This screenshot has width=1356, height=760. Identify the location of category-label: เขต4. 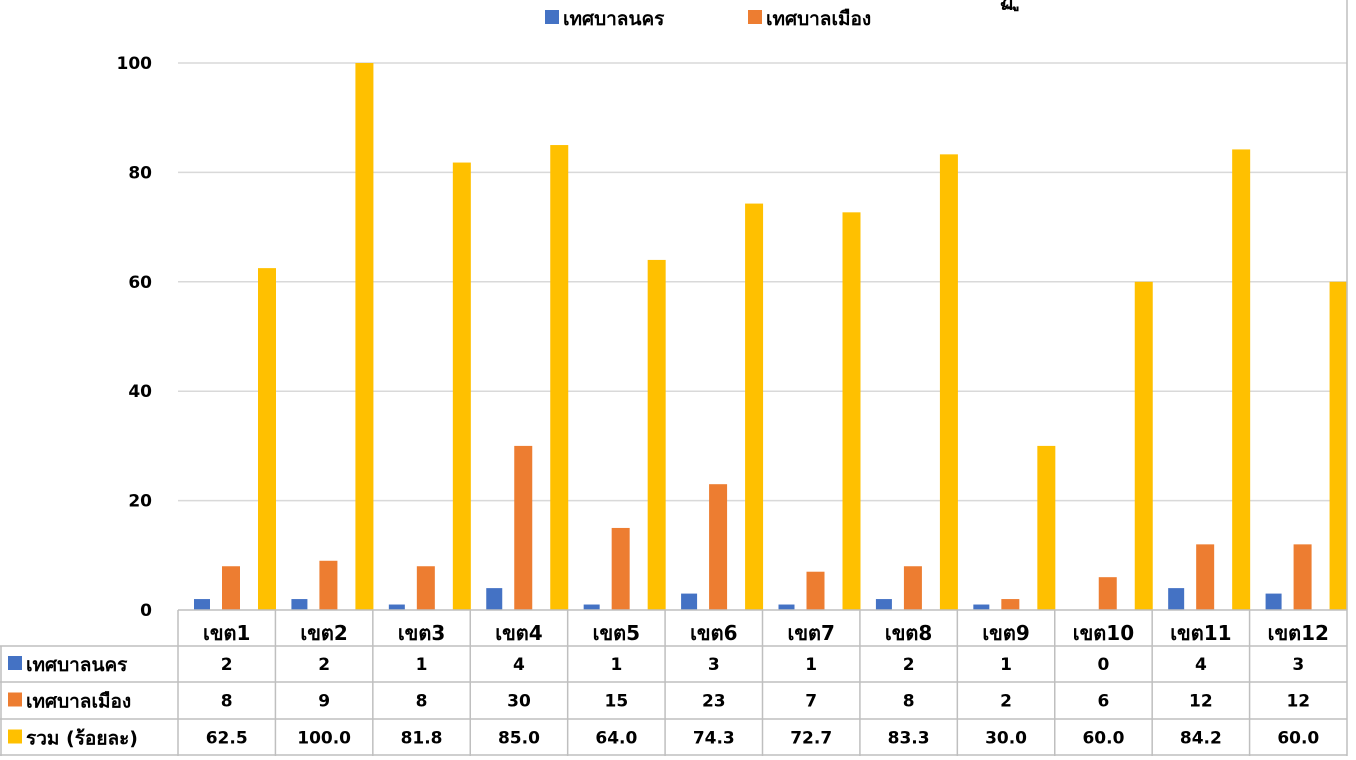
(518, 633).